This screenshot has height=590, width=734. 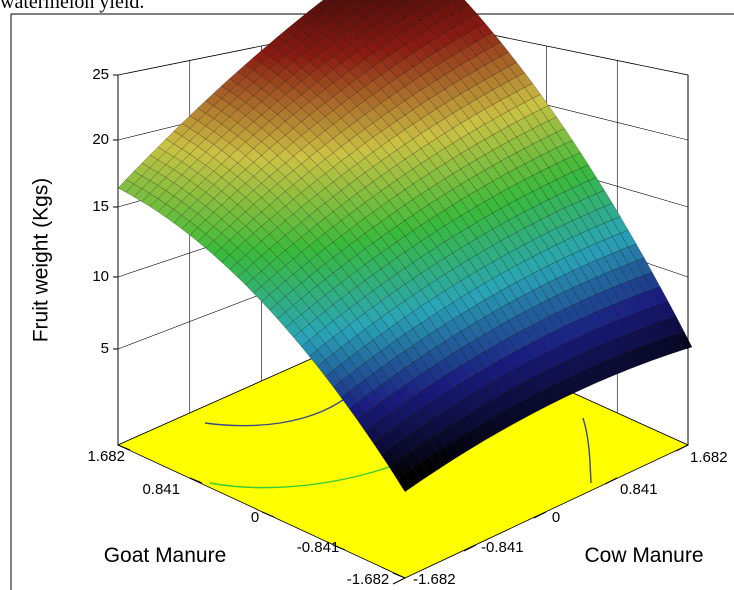 I want to click on z-tick-label: 15, so click(x=100, y=206).